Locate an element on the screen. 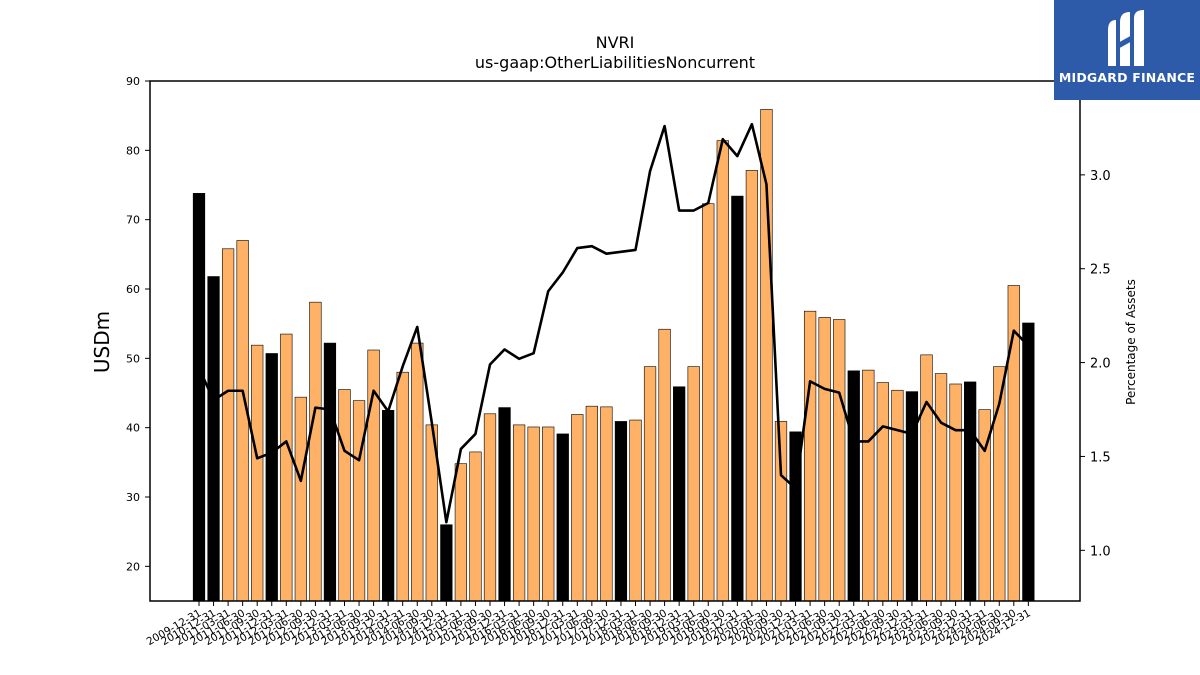 This screenshot has width=1200, height=675. y-tick-label: 30 is located at coordinates (133, 497).